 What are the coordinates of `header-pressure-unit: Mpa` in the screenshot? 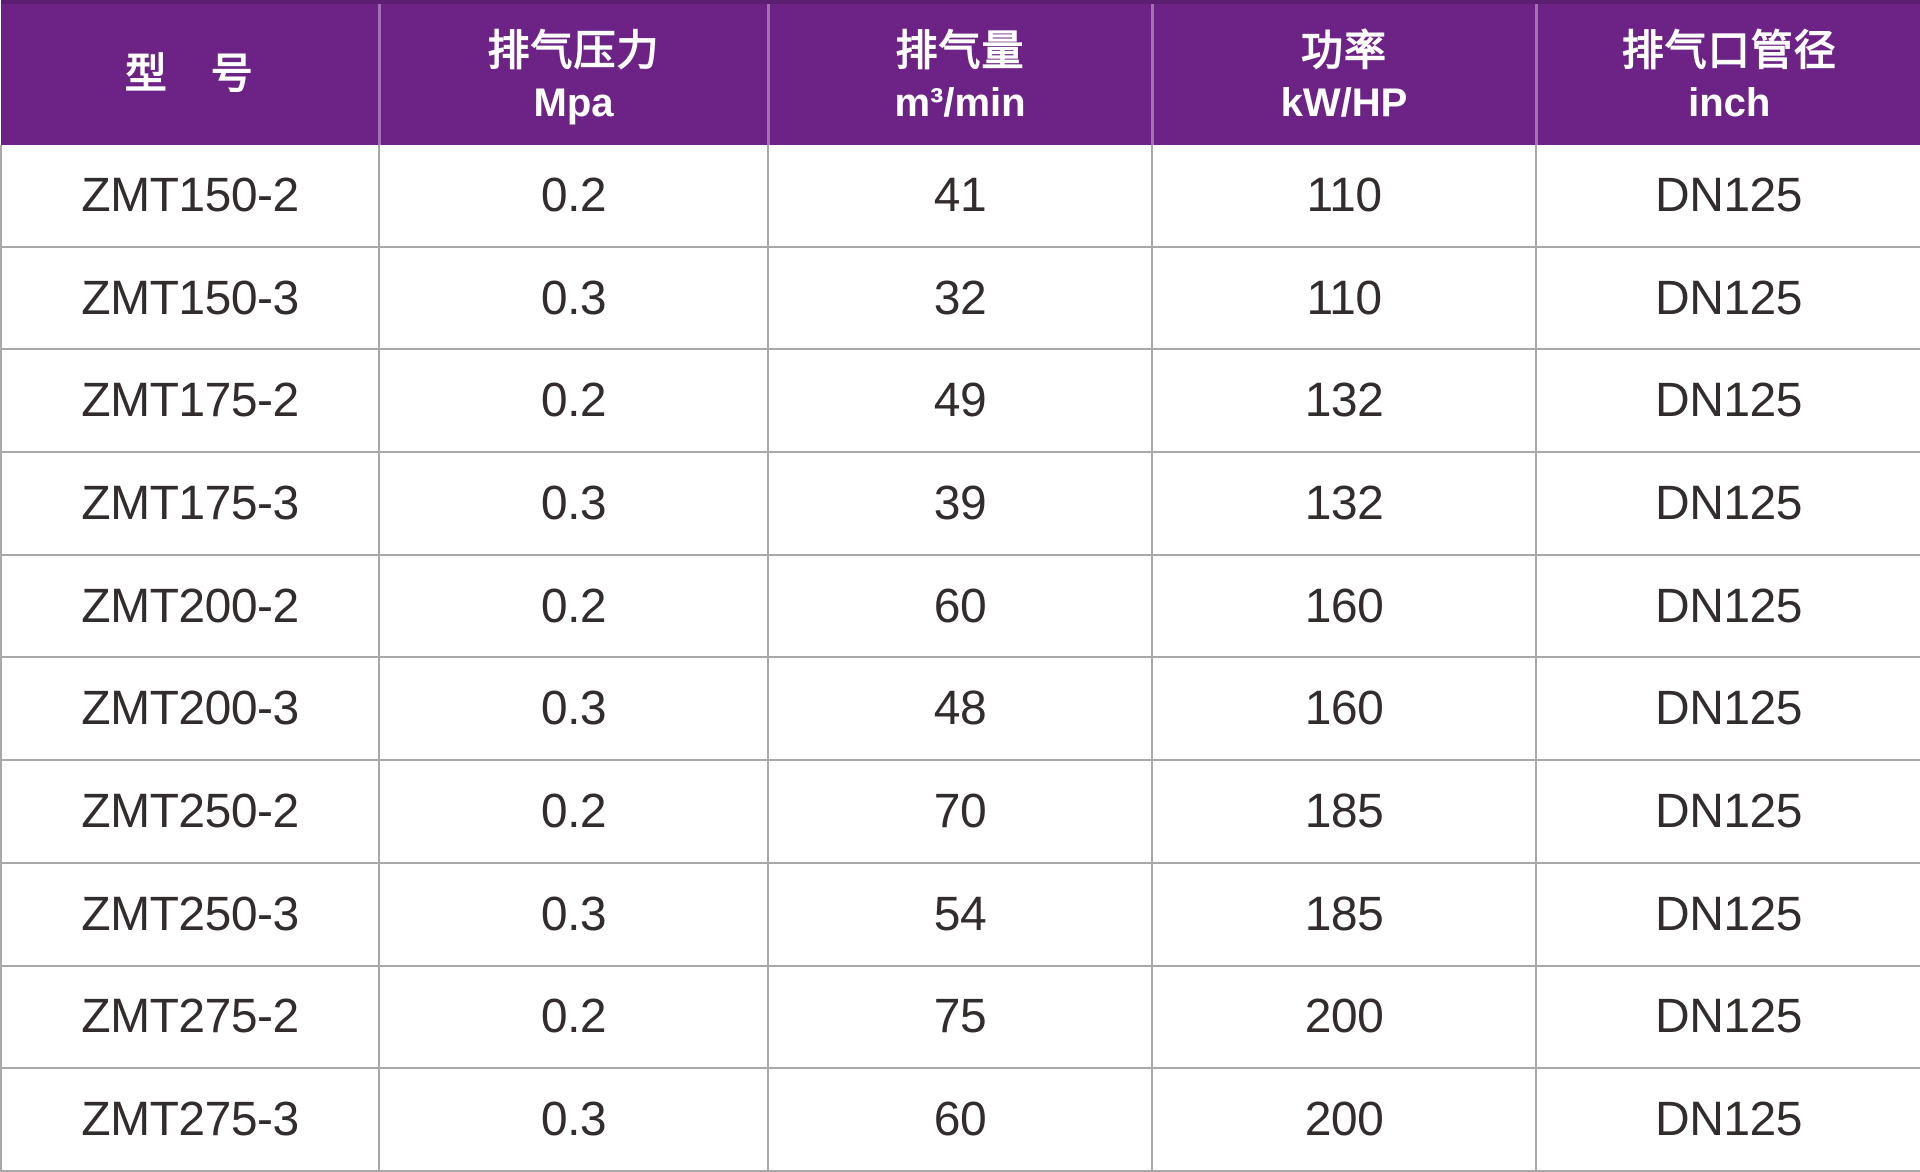 It's located at (574, 103).